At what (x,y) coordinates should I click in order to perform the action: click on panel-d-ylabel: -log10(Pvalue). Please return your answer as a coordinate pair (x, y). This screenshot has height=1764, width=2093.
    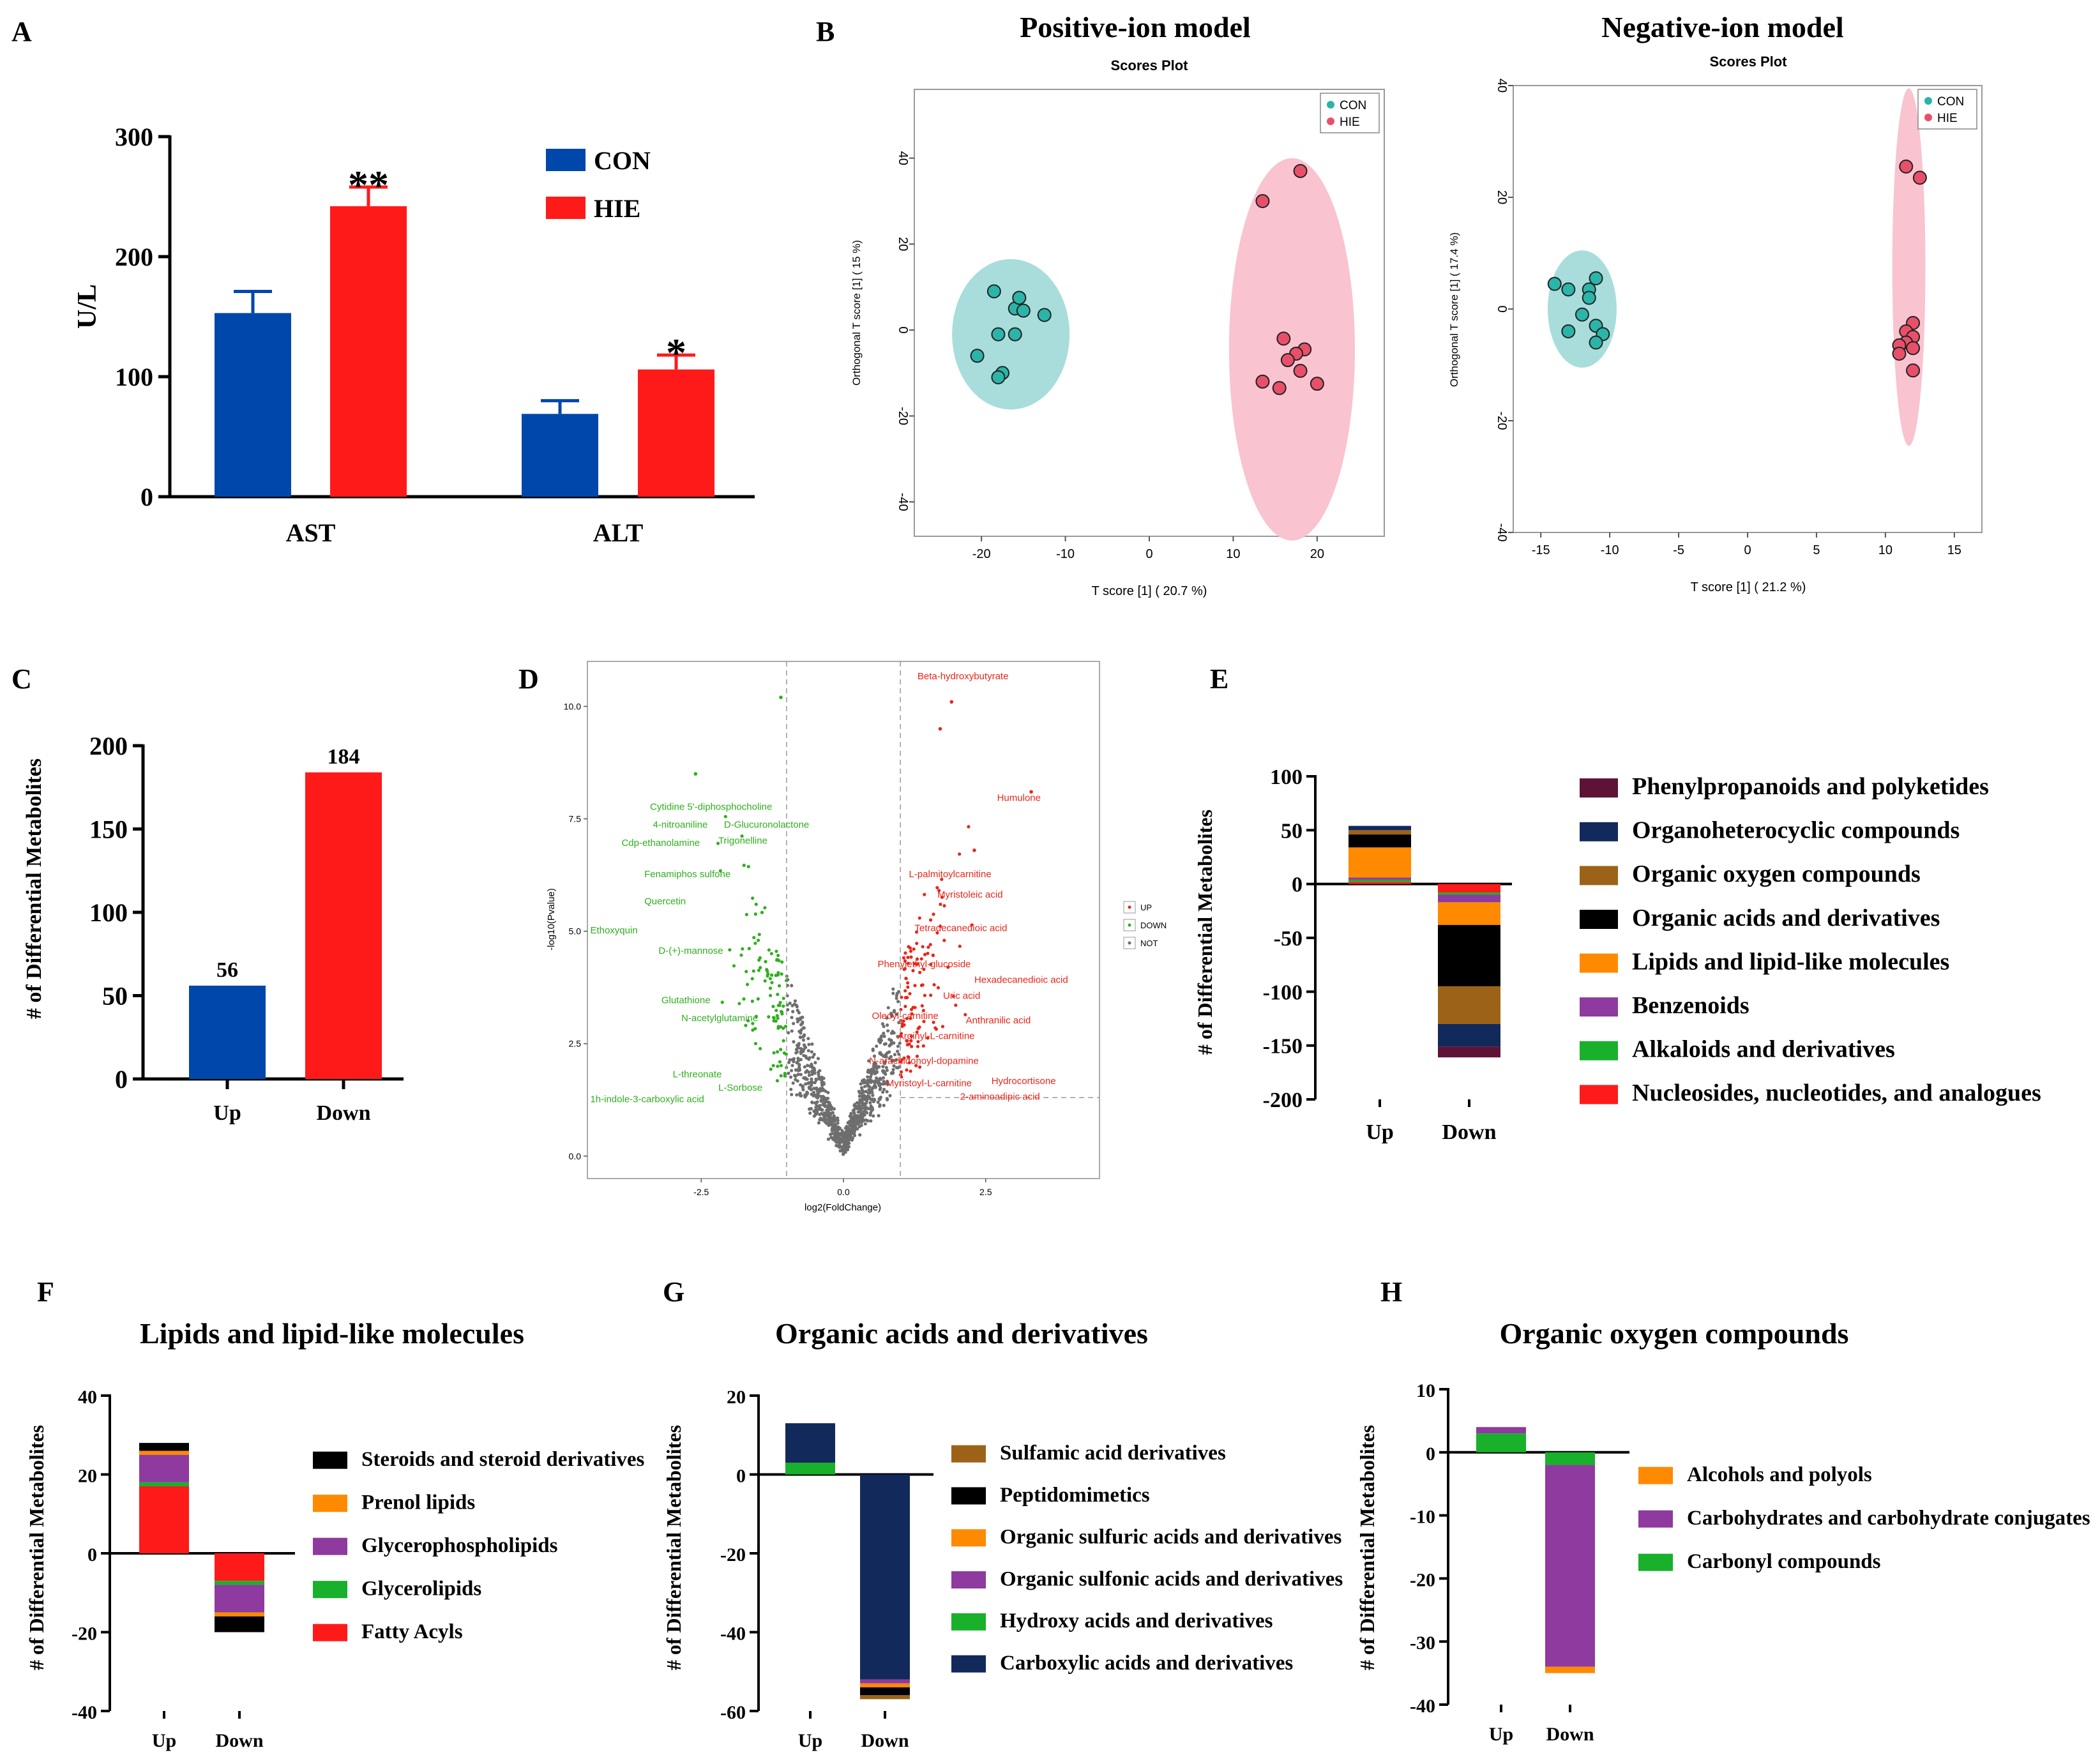
    Looking at the image, I should click on (551, 919).